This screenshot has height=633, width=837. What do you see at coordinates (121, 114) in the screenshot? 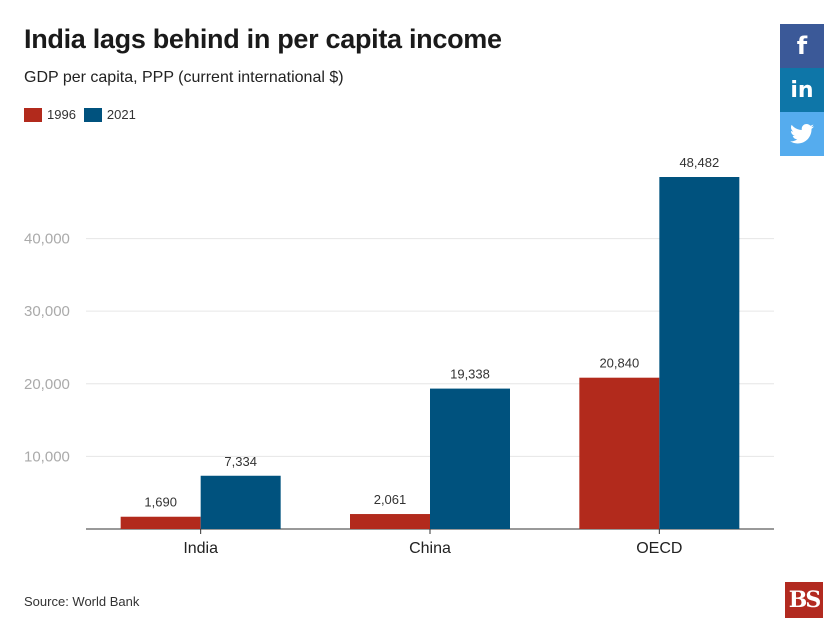
I see `legend-label-2021: 2021` at bounding box center [121, 114].